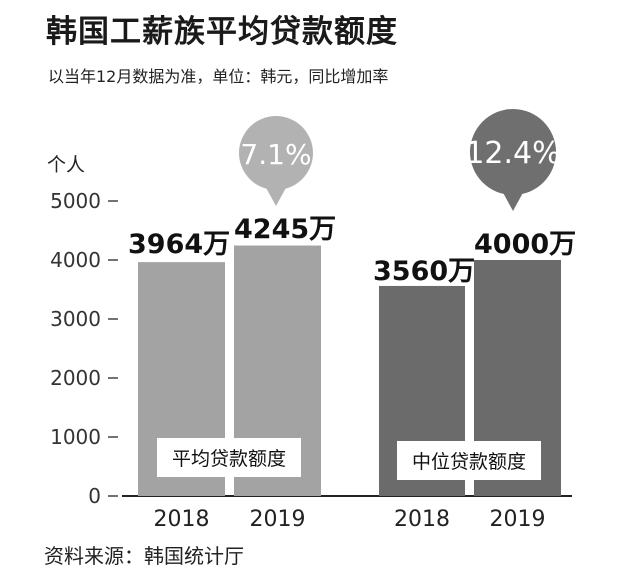 The width and height of the screenshot is (636, 574). What do you see at coordinates (66, 165) in the screenshot?
I see `y-axis-label: 个人` at bounding box center [66, 165].